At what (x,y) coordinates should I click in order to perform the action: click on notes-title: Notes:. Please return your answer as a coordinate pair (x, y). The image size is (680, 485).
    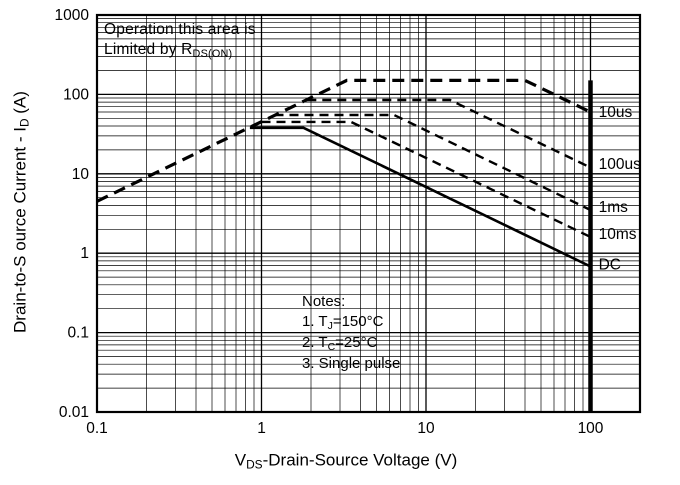
    Looking at the image, I should click on (324, 301).